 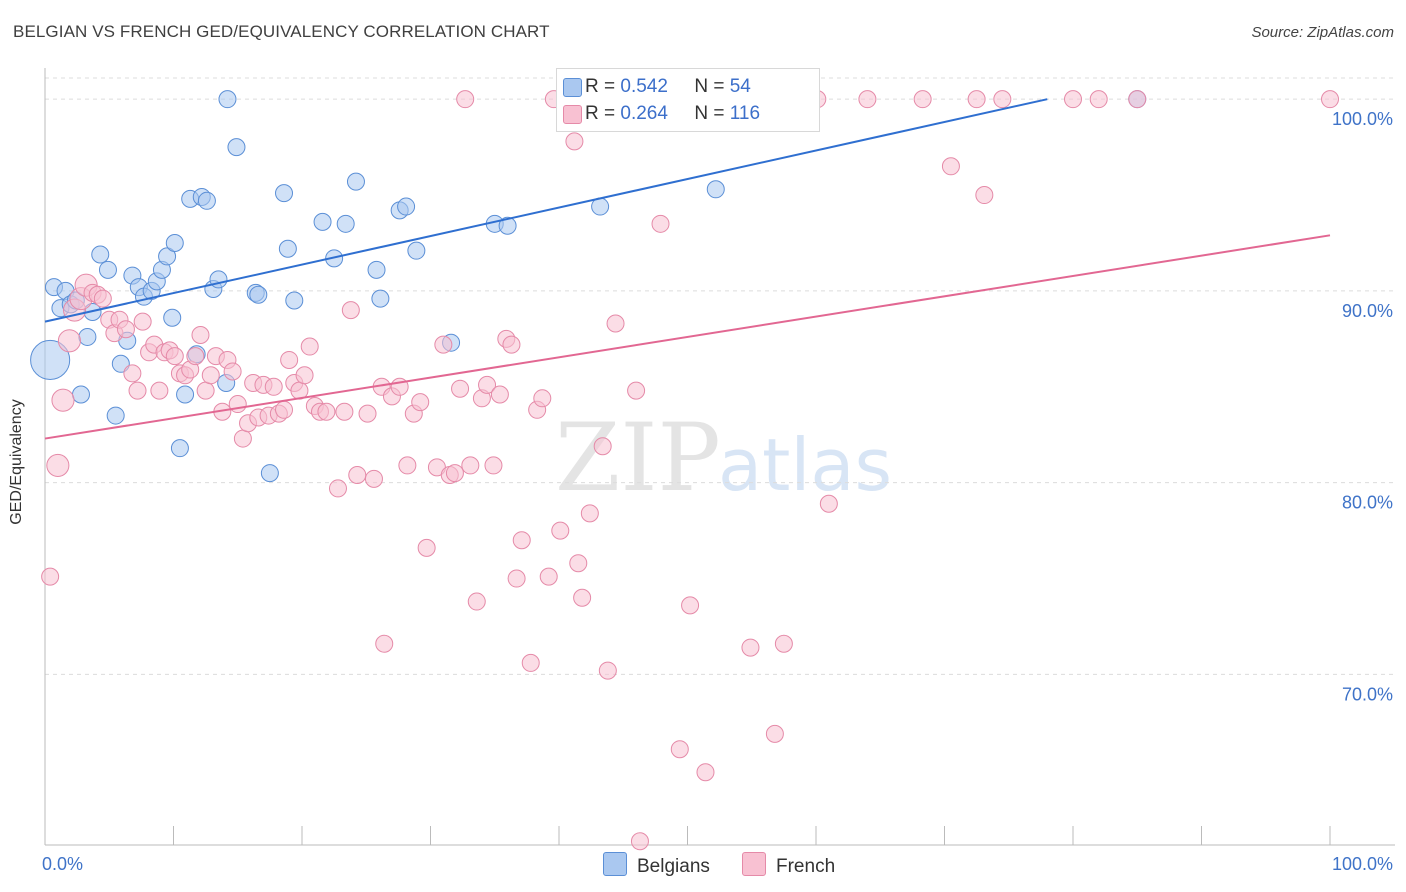 I want to click on y-axis-label: GED/Equivalency, so click(x=16, y=462).